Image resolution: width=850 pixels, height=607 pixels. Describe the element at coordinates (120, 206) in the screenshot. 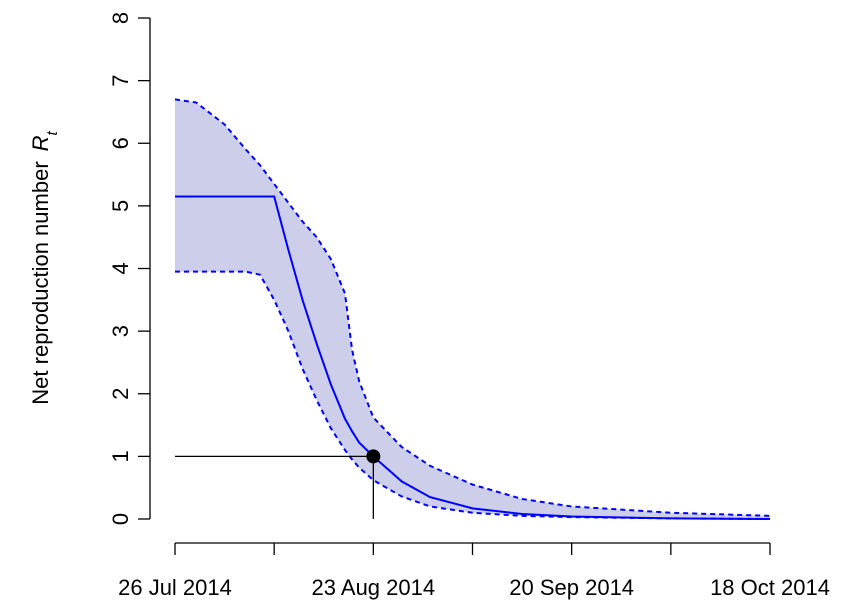

I see `y-tick-label: 5` at that location.